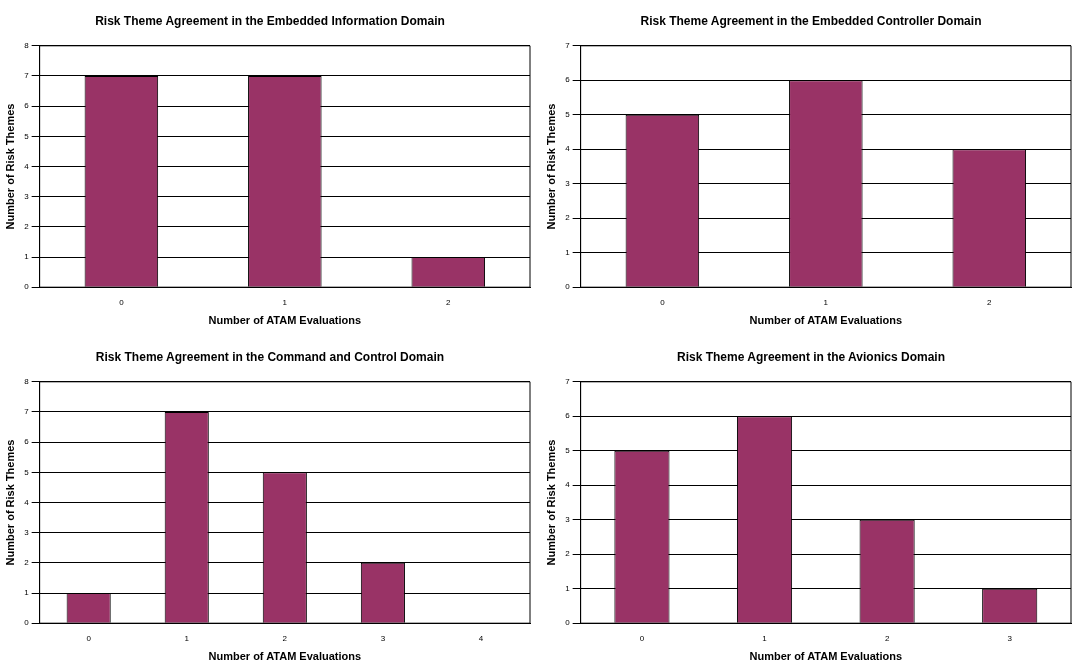 This screenshot has width=1083, height=672. I want to click on chart-title: Risk Theme Agreement in the Avionics Domain, so click(811, 357).